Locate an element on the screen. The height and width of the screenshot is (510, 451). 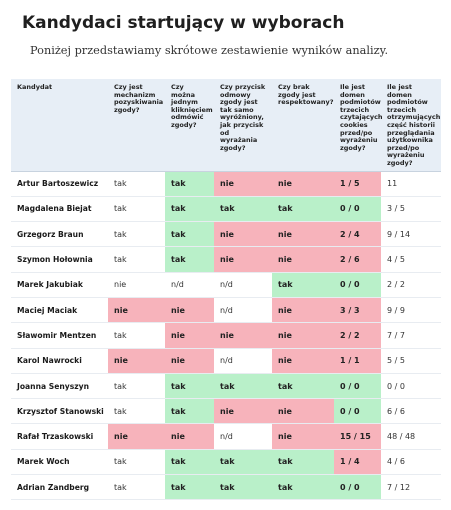
cell-candidate-name: Magdalena Biejat is located at coordinates (54, 209).